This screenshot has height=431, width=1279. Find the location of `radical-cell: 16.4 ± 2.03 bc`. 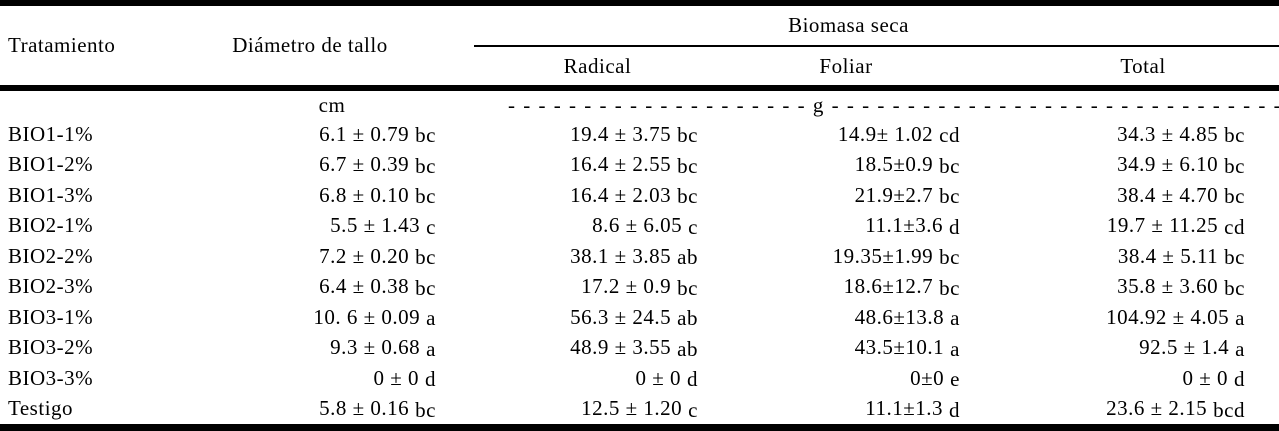

radical-cell: 16.4 ± 2.03 bc is located at coordinates (588, 196).